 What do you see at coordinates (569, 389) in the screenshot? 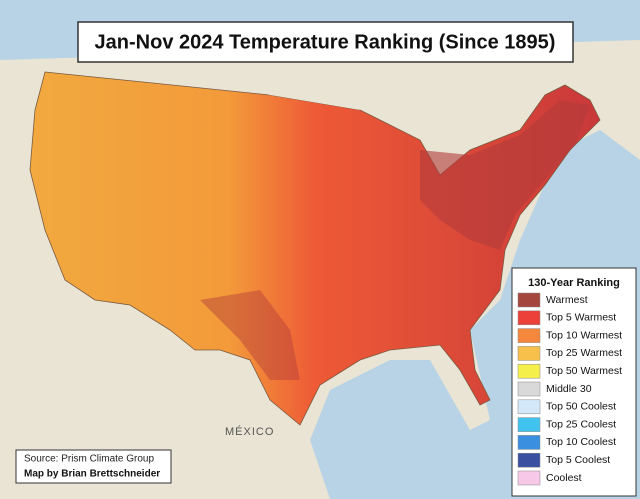
I see `legend-label: Middle 30` at bounding box center [569, 389].